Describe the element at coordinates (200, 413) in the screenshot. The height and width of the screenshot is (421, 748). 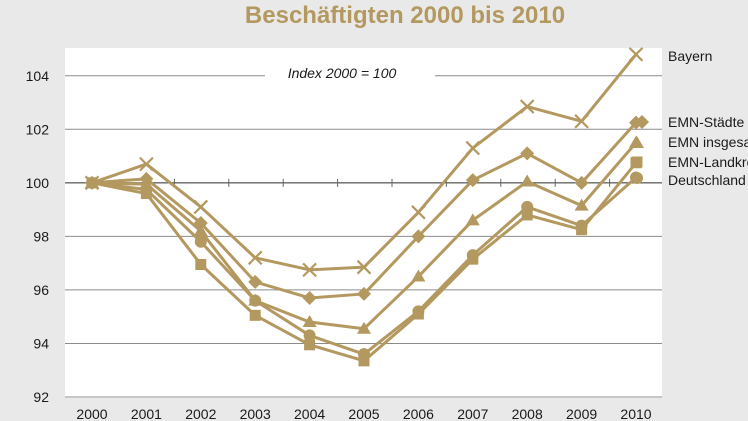
I see `x-tick-label: 2002` at that location.